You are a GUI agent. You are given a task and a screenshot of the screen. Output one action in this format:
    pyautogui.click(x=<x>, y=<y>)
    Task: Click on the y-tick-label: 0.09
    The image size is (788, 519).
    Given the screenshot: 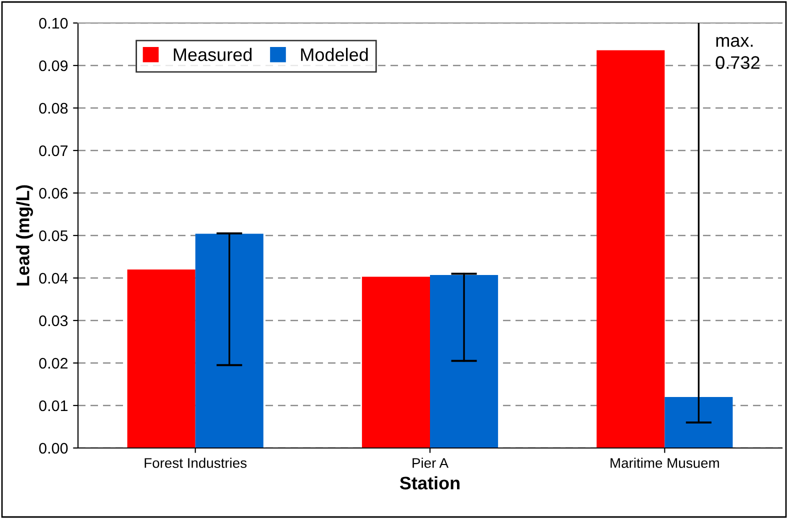 What is the action you would take?
    pyautogui.click(x=53, y=66)
    